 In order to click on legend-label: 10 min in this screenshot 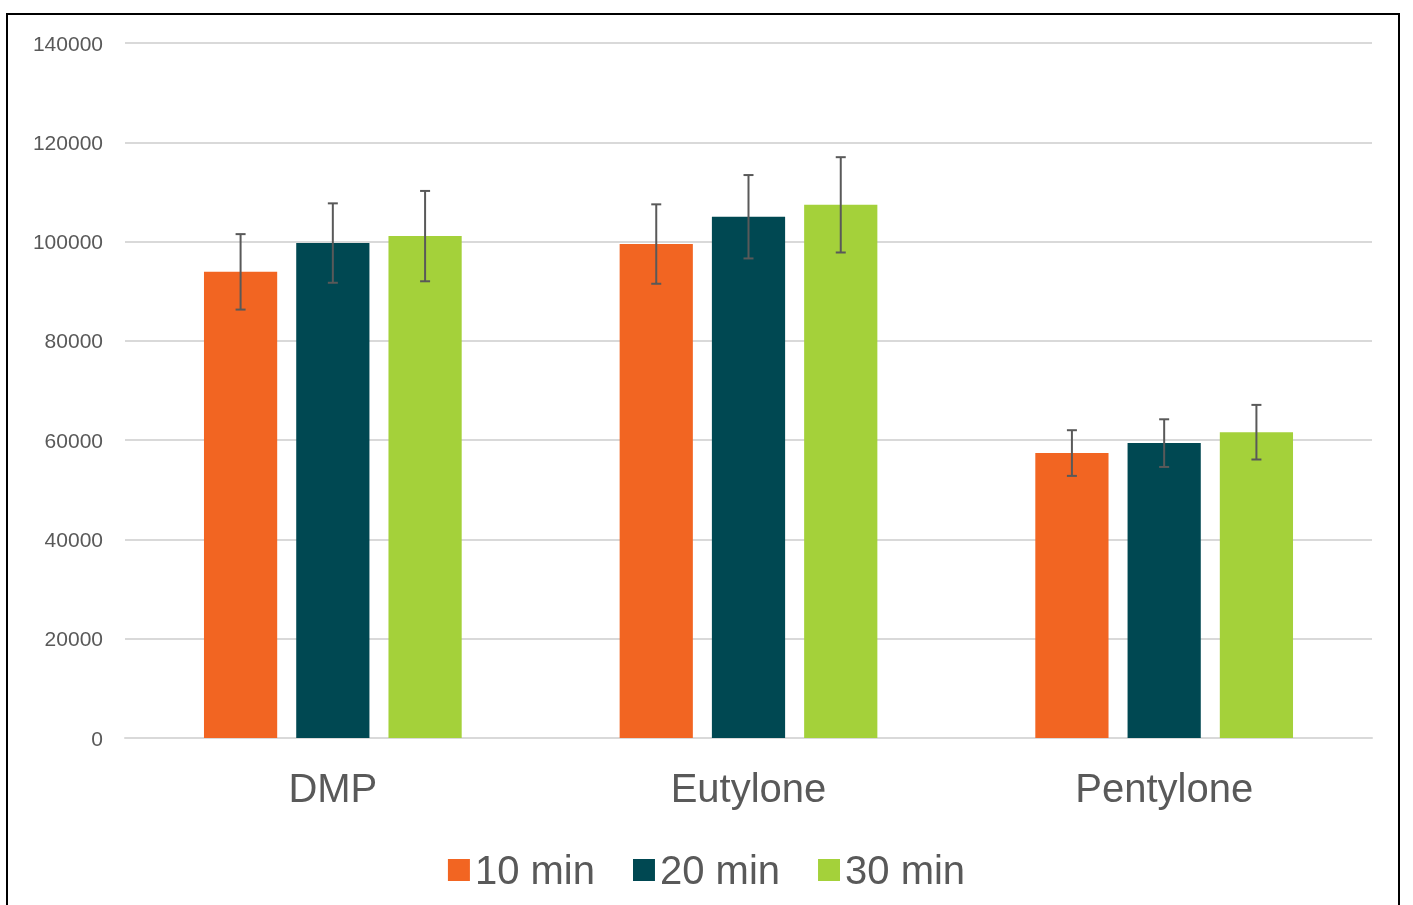, I will do `click(534, 870)`.